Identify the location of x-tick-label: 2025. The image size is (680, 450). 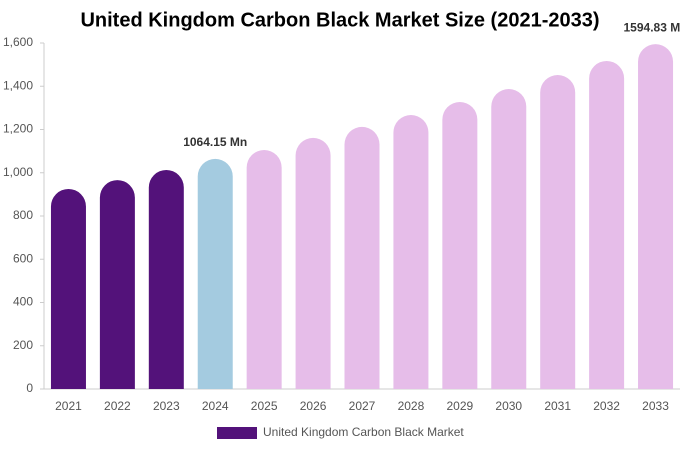
(264, 406).